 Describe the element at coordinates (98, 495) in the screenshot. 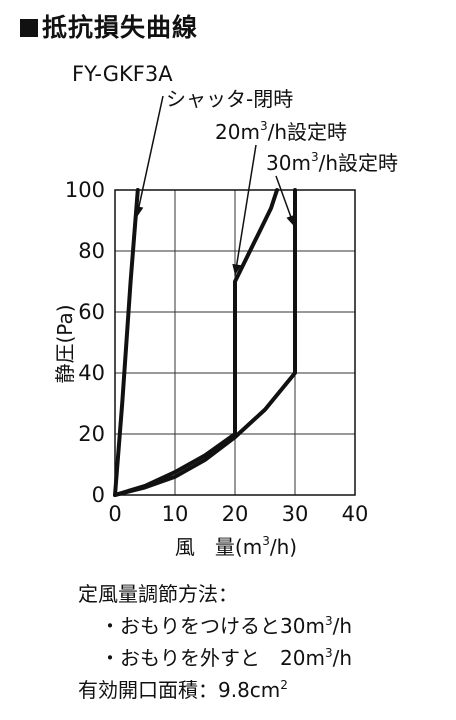

I see `y-tick-label-0: 0` at that location.